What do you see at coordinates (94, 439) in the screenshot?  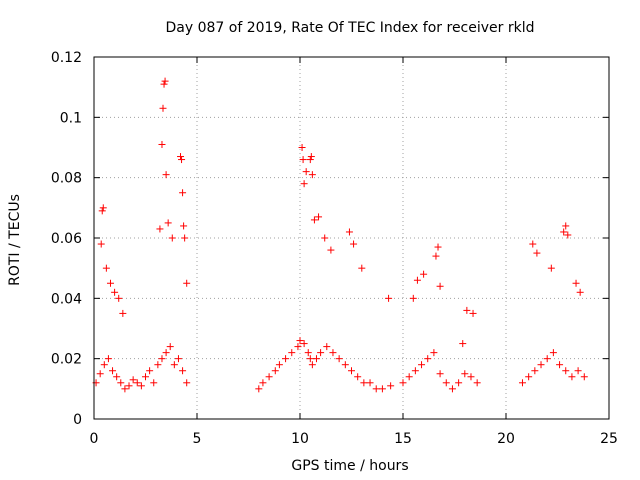 I see `x-tick-label: 0` at bounding box center [94, 439].